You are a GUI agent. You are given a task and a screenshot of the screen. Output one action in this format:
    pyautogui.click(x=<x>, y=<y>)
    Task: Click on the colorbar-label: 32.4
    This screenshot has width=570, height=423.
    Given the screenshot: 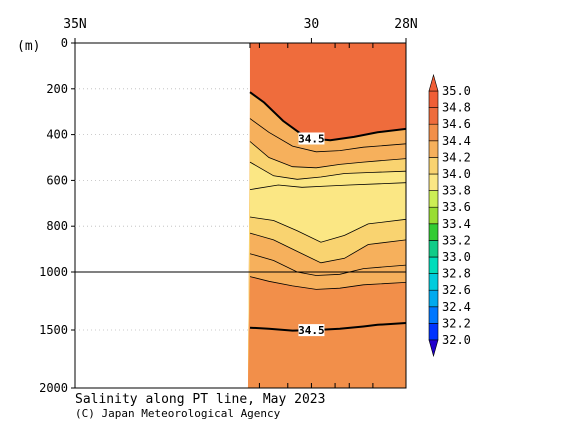 What is the action you would take?
    pyautogui.click(x=456, y=307)
    